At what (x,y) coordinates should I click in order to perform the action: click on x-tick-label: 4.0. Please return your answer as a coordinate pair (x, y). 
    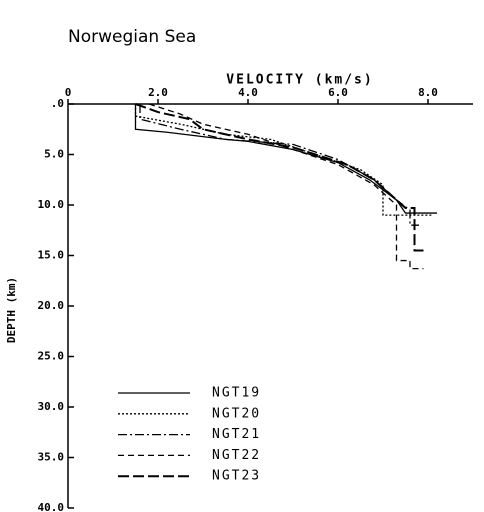
    Looking at the image, I should click on (248, 92).